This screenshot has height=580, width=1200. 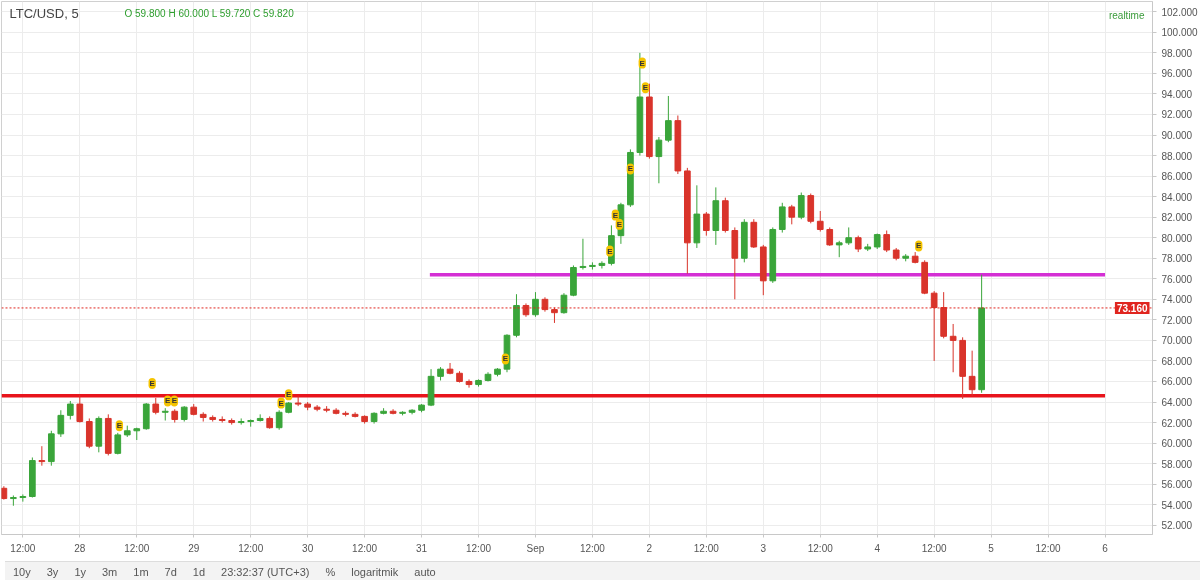 What do you see at coordinates (199, 572) in the screenshot?
I see `text: 1d` at bounding box center [199, 572].